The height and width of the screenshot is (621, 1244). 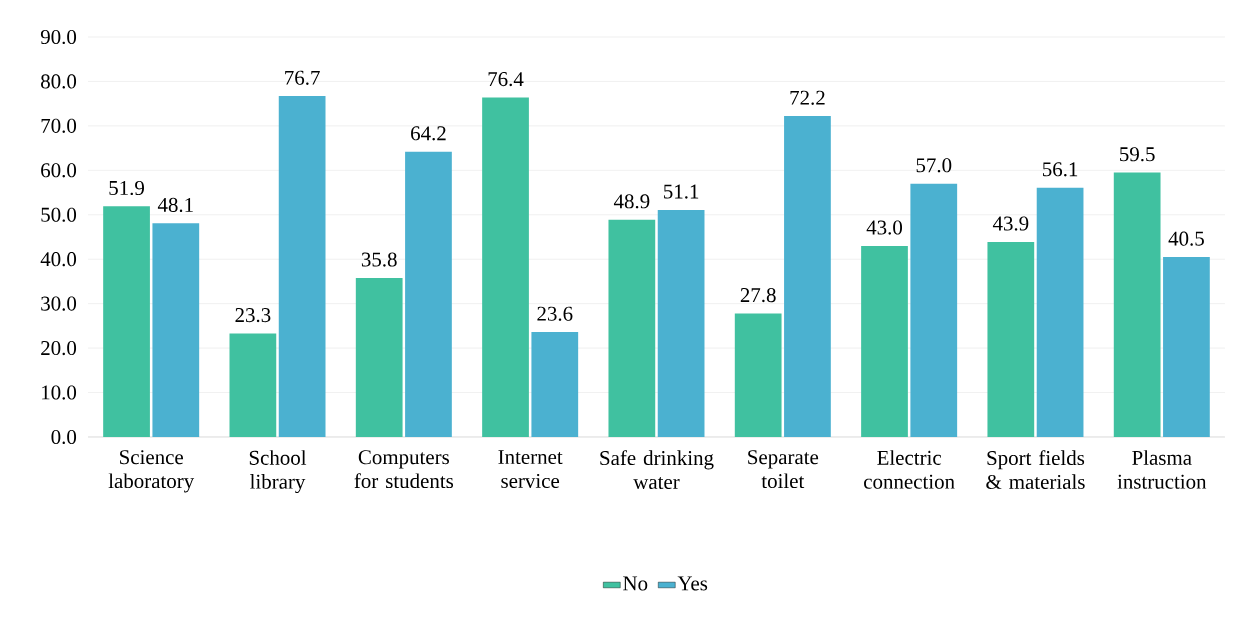 I want to click on data-label: 51.9, so click(x=126, y=188).